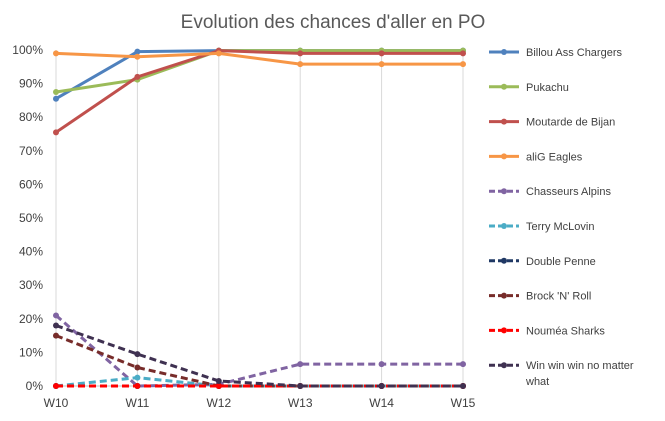  What do you see at coordinates (218, 403) in the screenshot?
I see `x-tick-label: W12` at bounding box center [218, 403].